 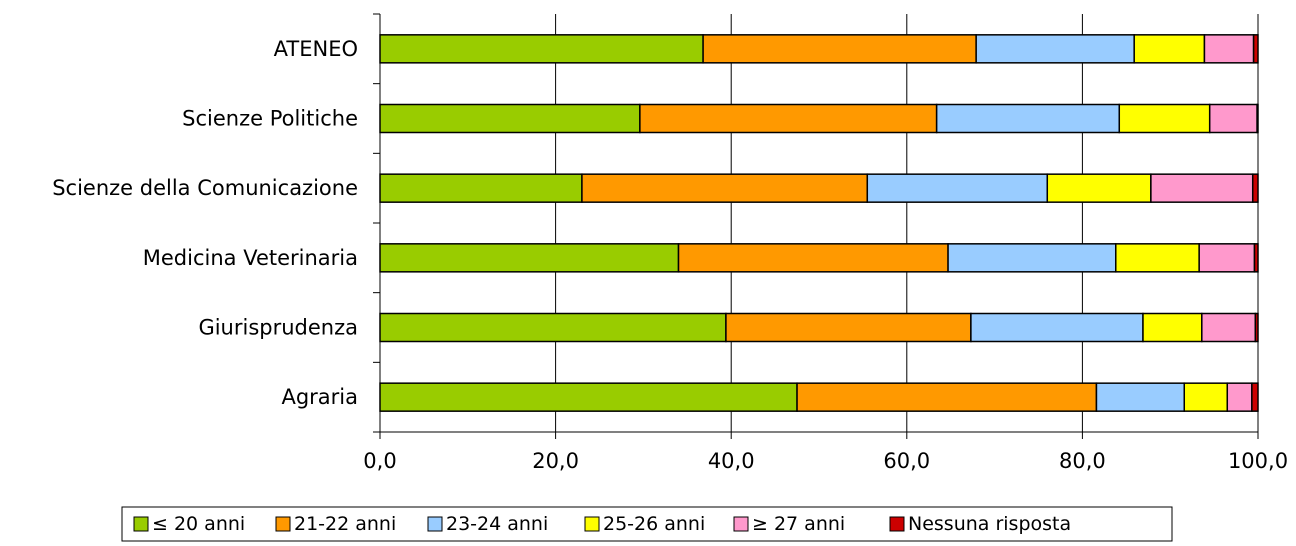 What do you see at coordinates (278, 328) in the screenshot?
I see `category-label: Giurisprudenza` at bounding box center [278, 328].